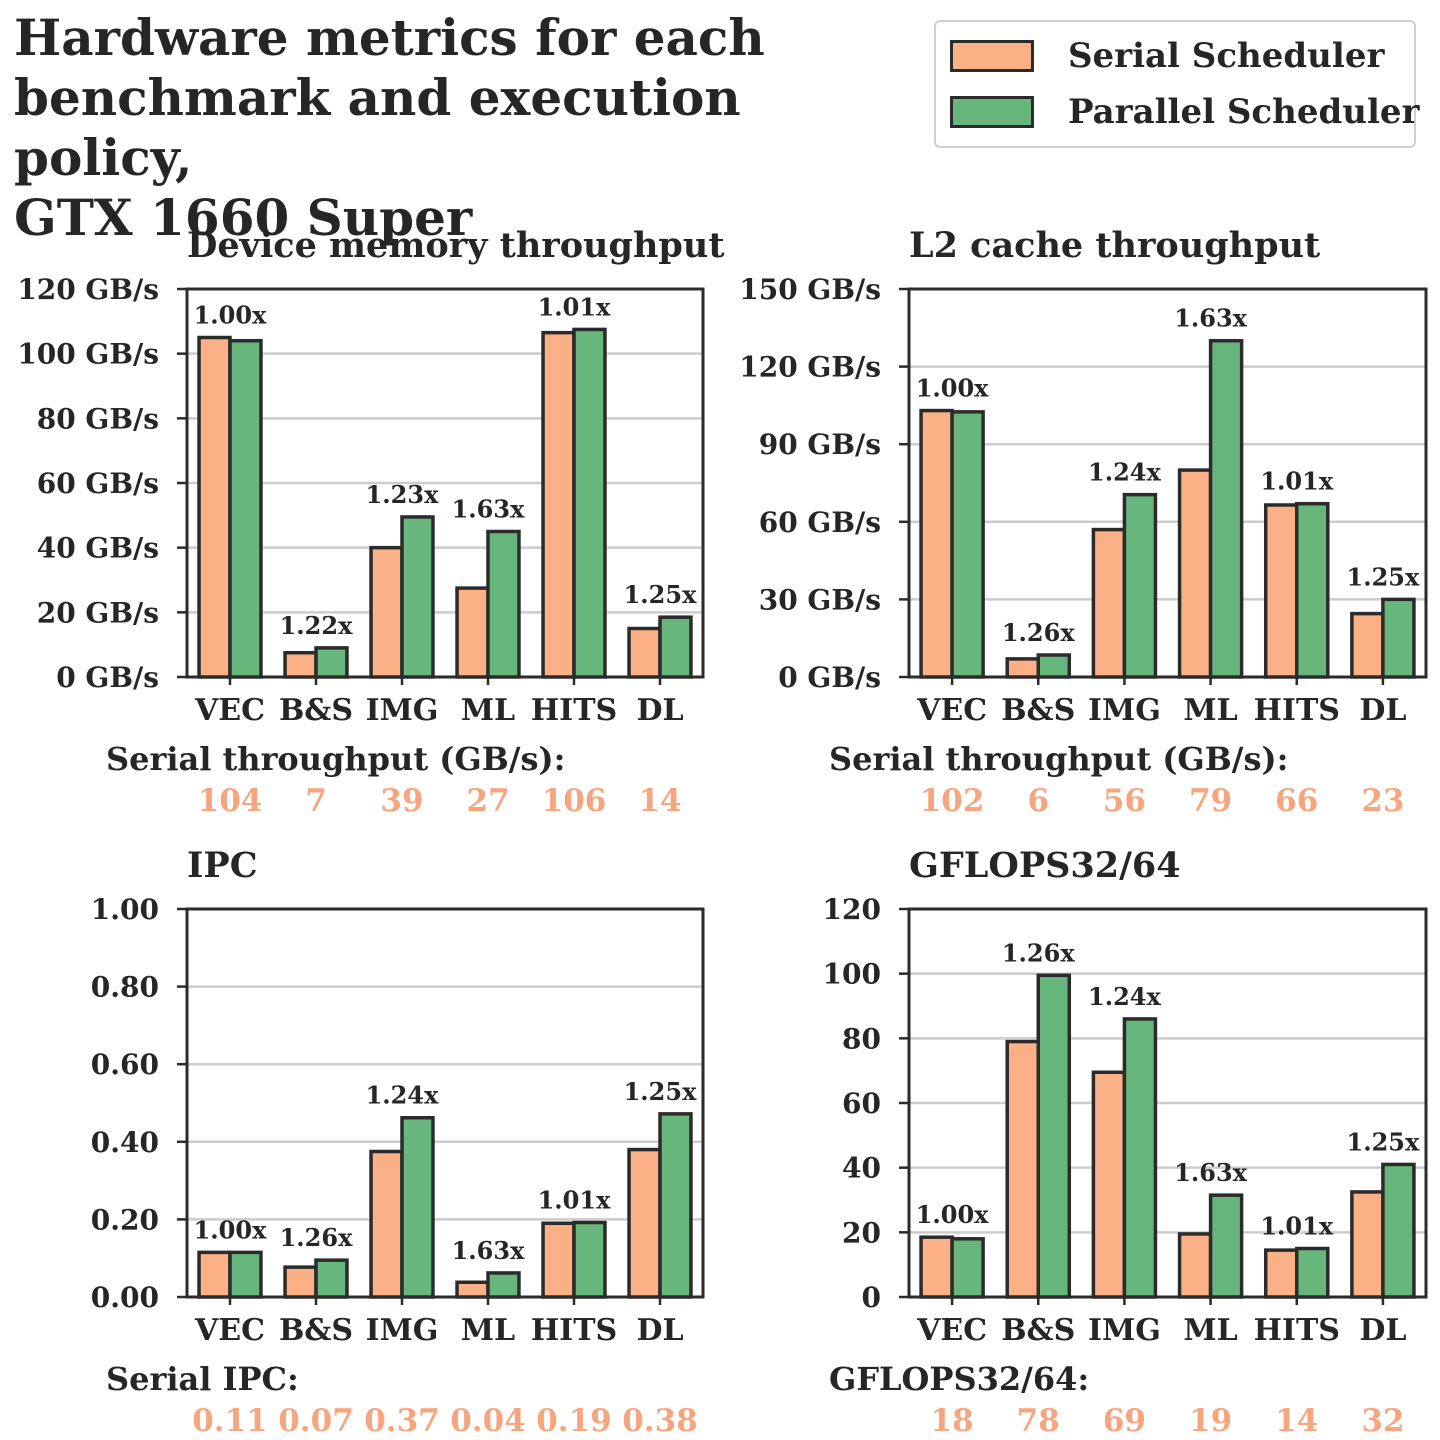  I want to click on y-tick-label: 80, so click(861, 1038).